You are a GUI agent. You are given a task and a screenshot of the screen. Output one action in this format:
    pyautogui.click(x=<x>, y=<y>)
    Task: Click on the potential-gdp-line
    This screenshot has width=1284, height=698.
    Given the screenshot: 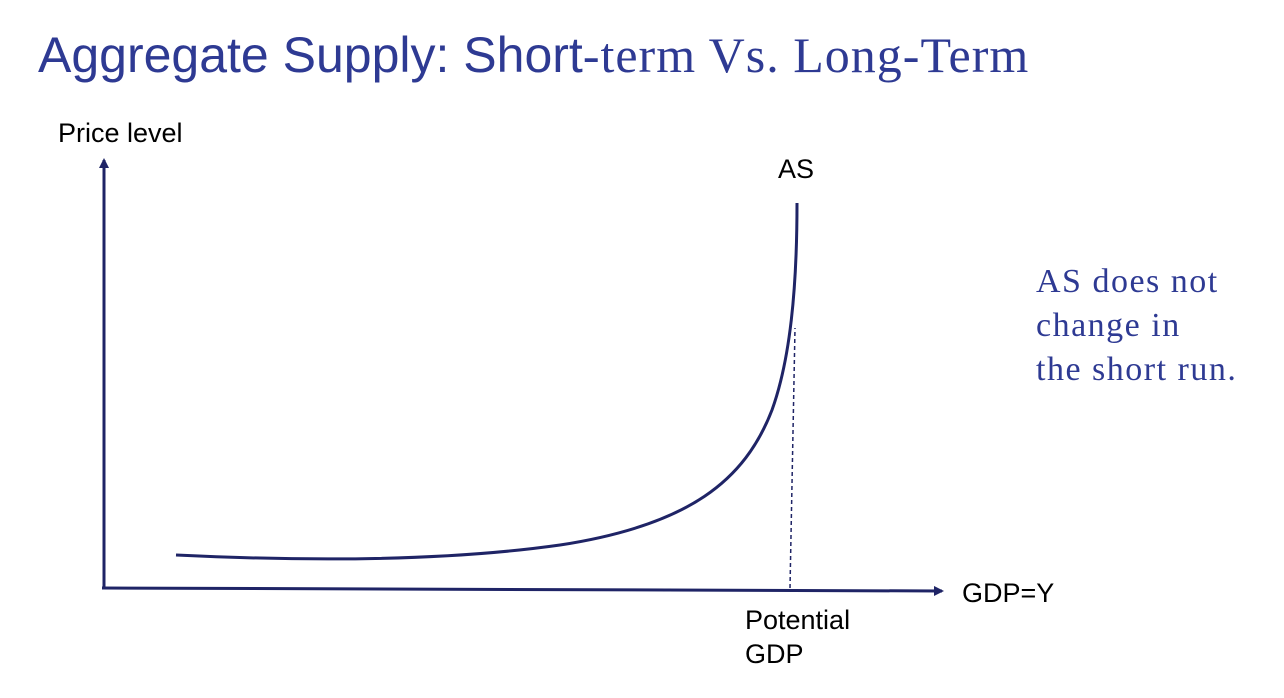 What is the action you would take?
    pyautogui.click(x=792, y=458)
    